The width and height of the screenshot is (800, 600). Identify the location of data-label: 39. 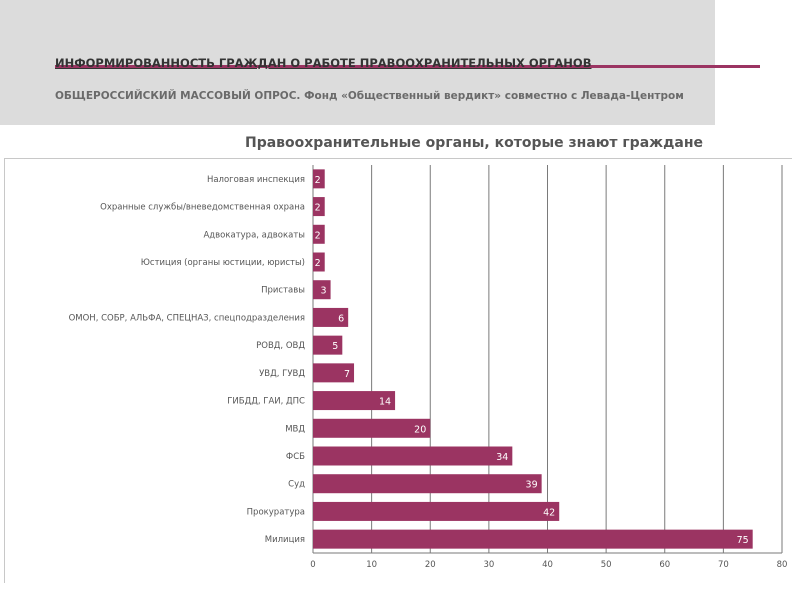
(532, 485).